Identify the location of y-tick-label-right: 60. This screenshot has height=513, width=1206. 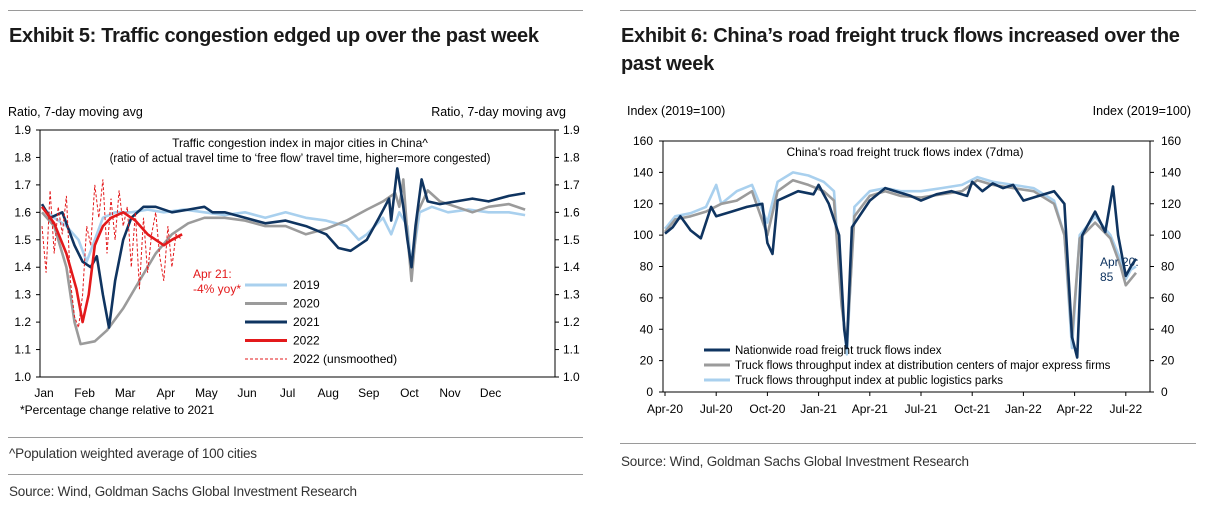
(1168, 298).